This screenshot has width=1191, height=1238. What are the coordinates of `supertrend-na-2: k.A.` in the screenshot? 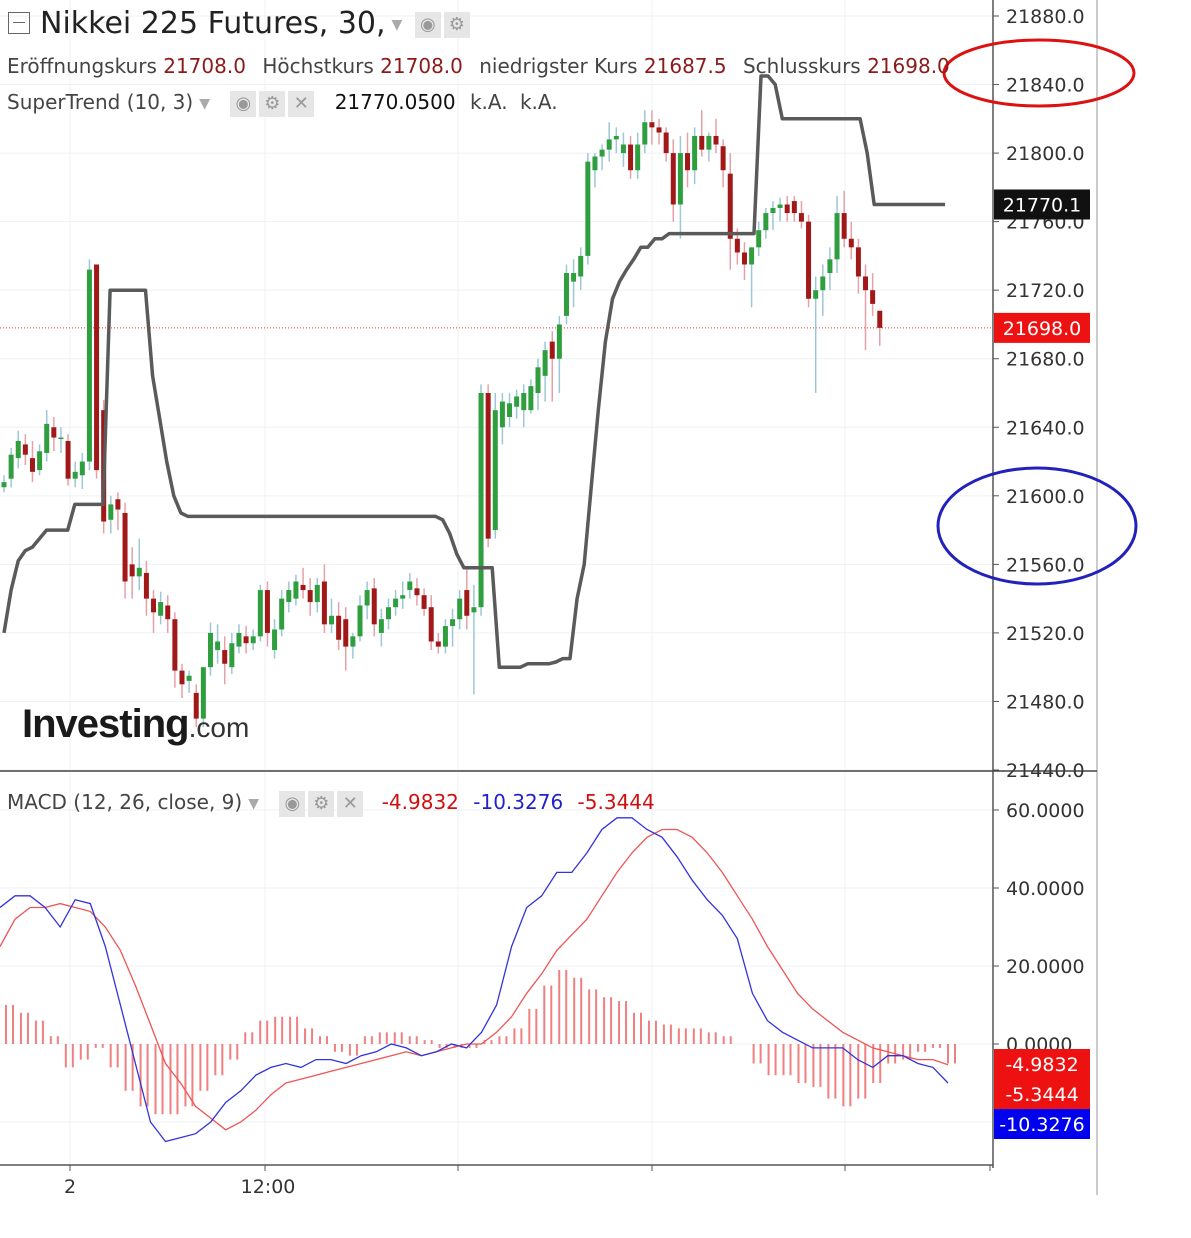 It's located at (538, 102).